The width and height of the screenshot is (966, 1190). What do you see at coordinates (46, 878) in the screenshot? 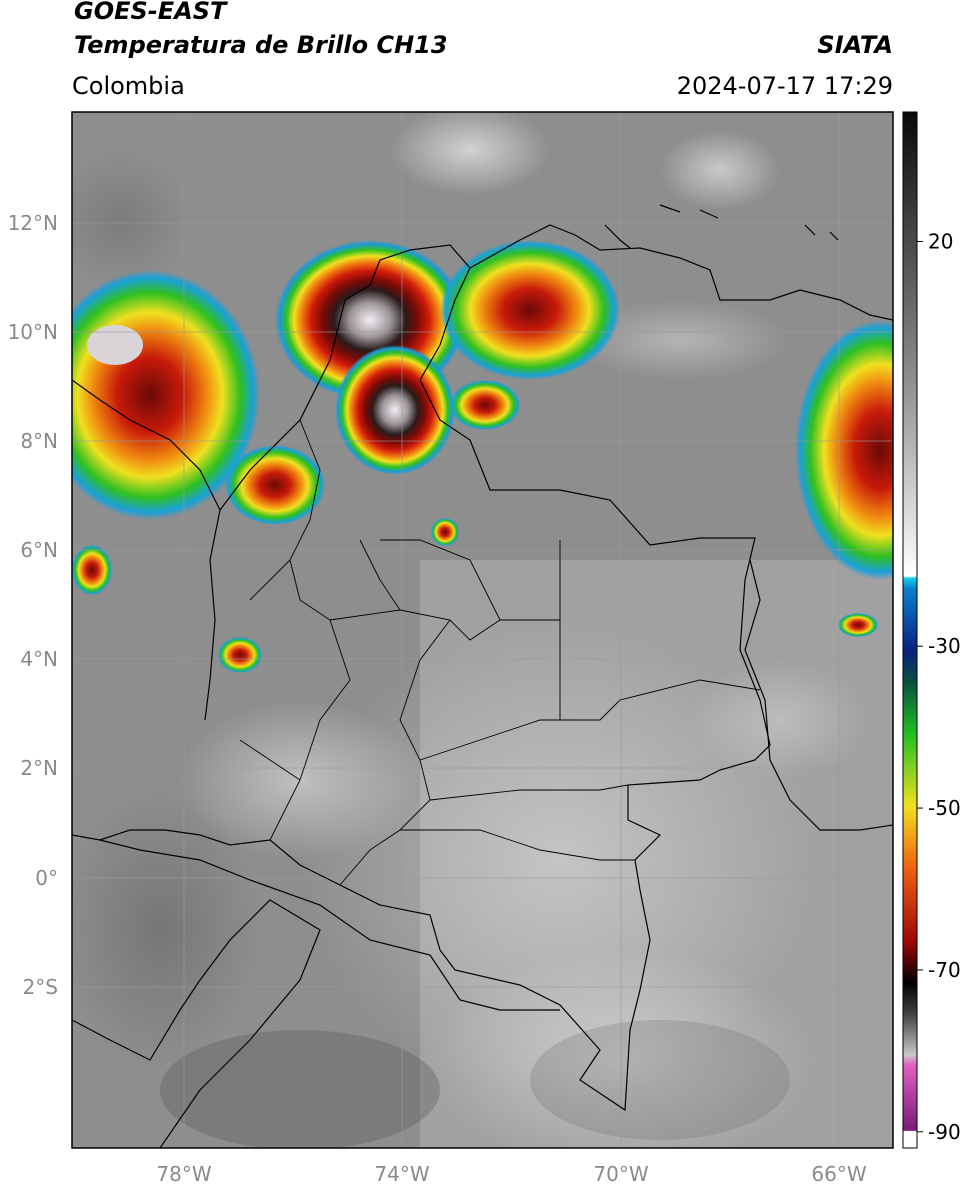
I see `latitude-label: 0°` at bounding box center [46, 878].